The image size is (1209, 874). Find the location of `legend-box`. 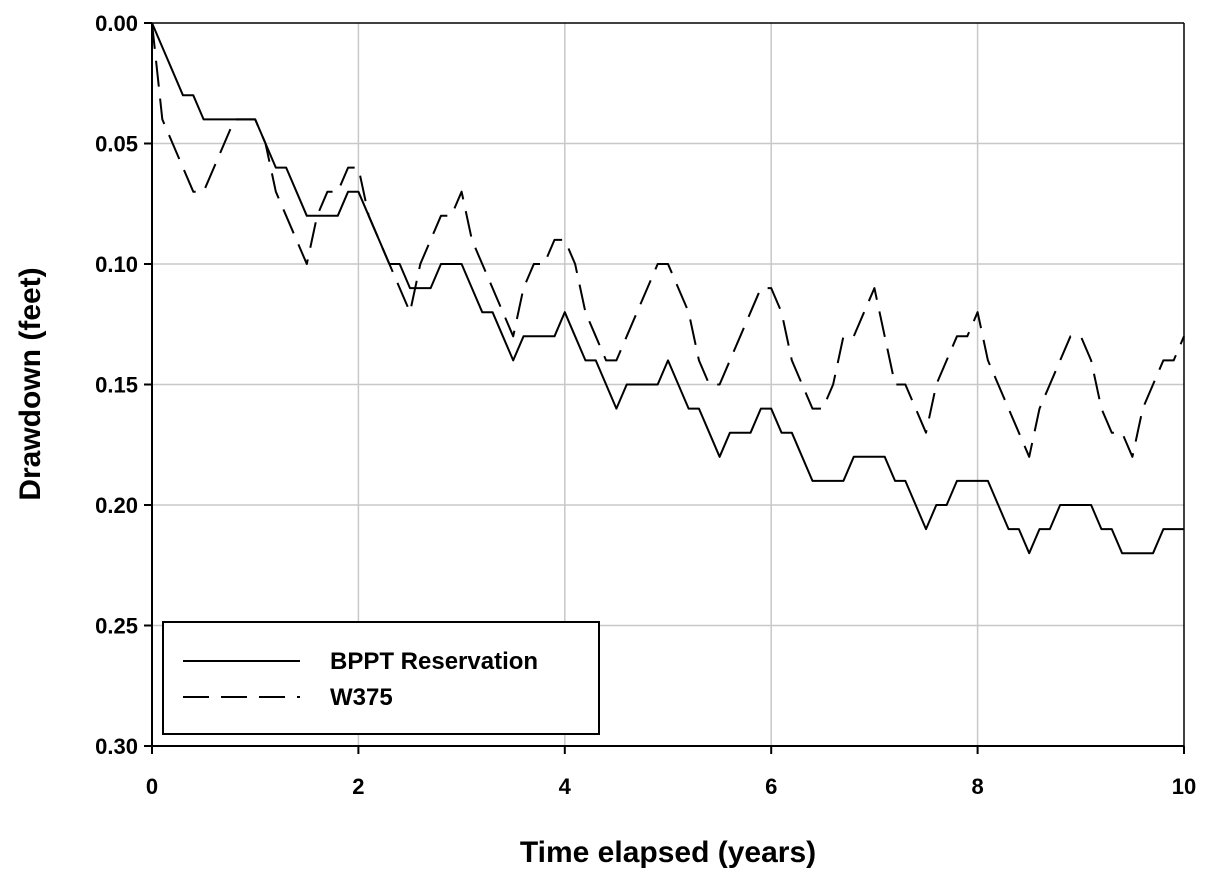

legend-box is located at coordinates (381, 678).